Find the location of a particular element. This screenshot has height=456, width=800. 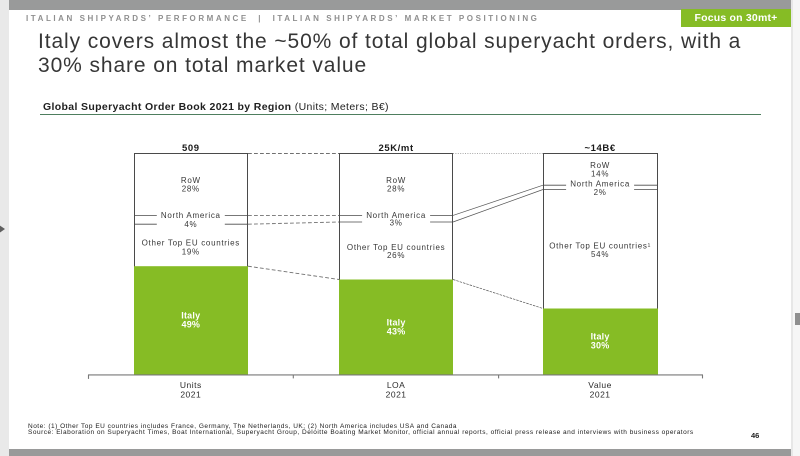

svg-text: Units is located at coordinates (191, 385).